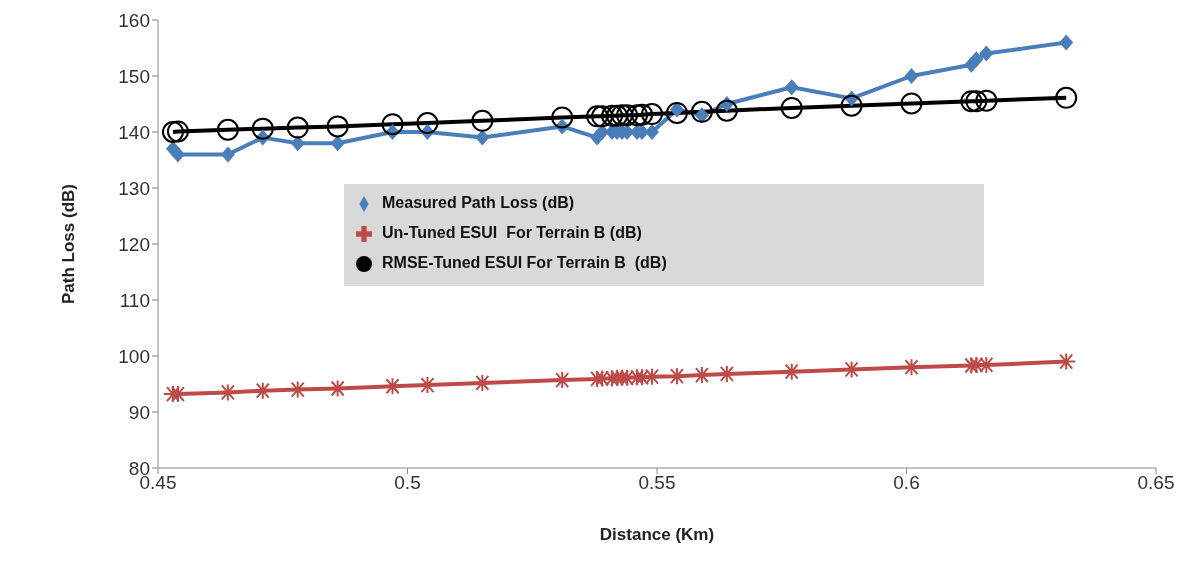 This screenshot has width=1194, height=576. Describe the element at coordinates (524, 262) in the screenshot. I see `legend-label: RMSE-Tuned ESUI For Terrain B (dB)` at that location.